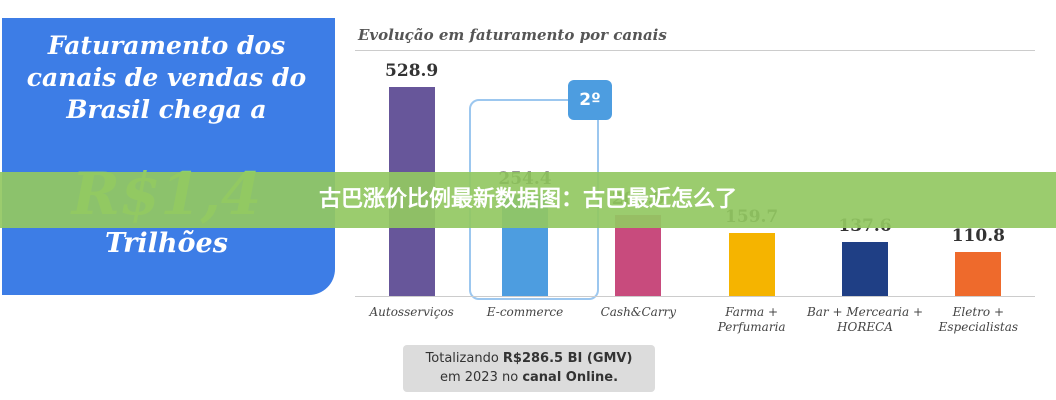 Image resolution: width=1056 pixels, height=400 pixels. What do you see at coordinates (638, 312) in the screenshot?
I see `category-label: Cash&Carry` at bounding box center [638, 312].